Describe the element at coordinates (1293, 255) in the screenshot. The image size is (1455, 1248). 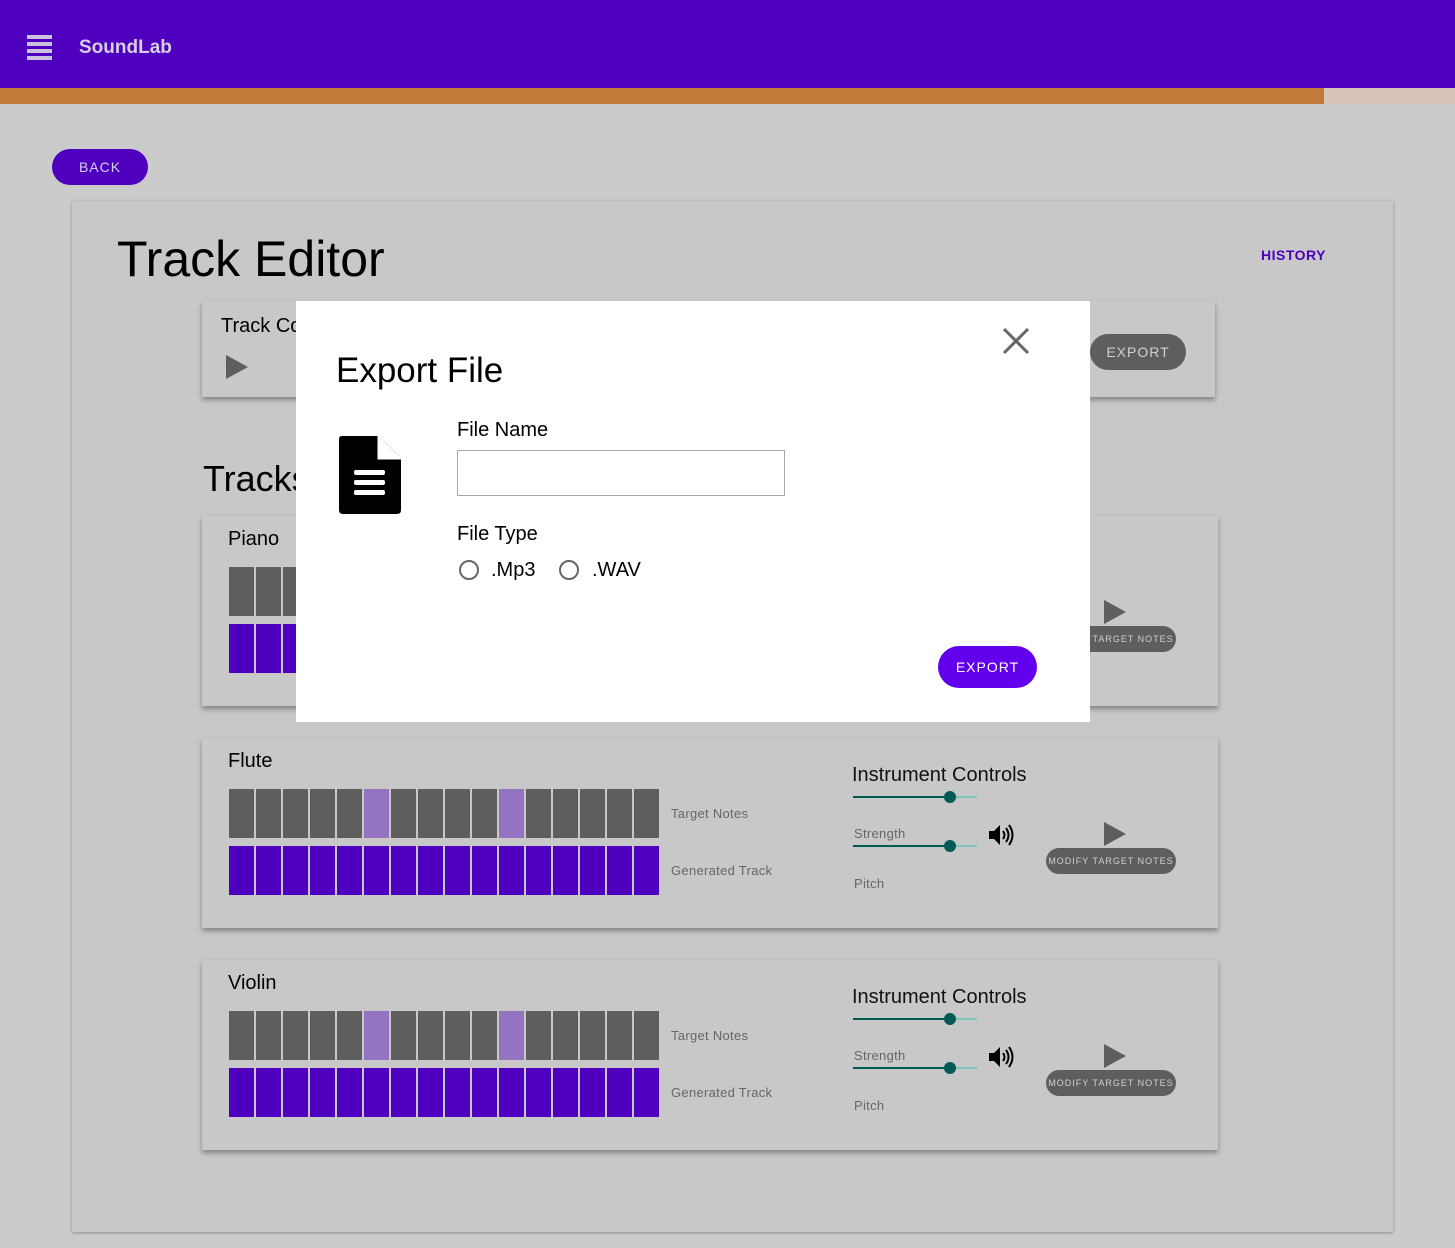
I see `history-link: HISTORY` at that location.